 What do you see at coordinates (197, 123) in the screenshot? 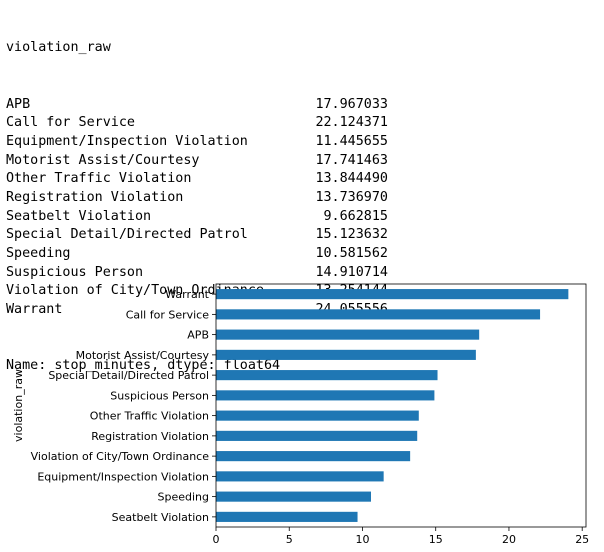
I see `output-row: Call for Service 22.124371` at bounding box center [197, 123].